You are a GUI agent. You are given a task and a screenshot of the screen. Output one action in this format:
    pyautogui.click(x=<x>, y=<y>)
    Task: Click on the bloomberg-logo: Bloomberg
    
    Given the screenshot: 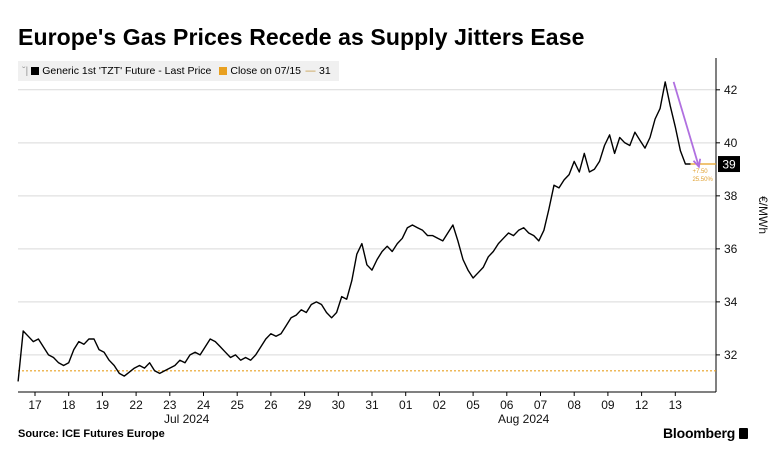 What is the action you would take?
    pyautogui.click(x=705, y=433)
    